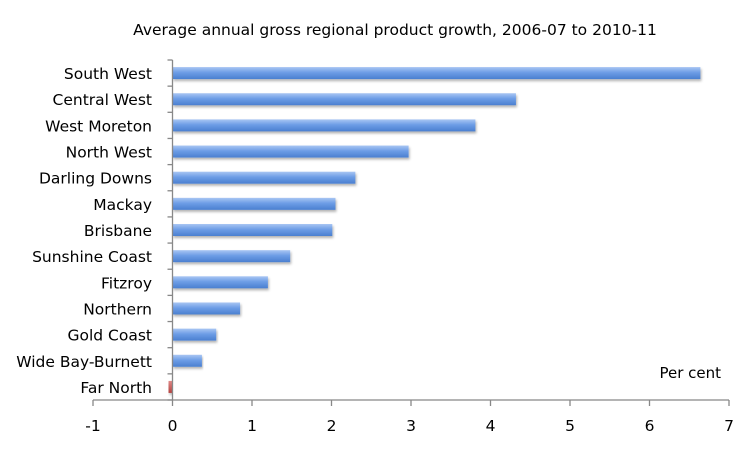 Image resolution: width=755 pixels, height=461 pixels. What do you see at coordinates (729, 426) in the screenshot?
I see `x-tick-label: 7` at bounding box center [729, 426].